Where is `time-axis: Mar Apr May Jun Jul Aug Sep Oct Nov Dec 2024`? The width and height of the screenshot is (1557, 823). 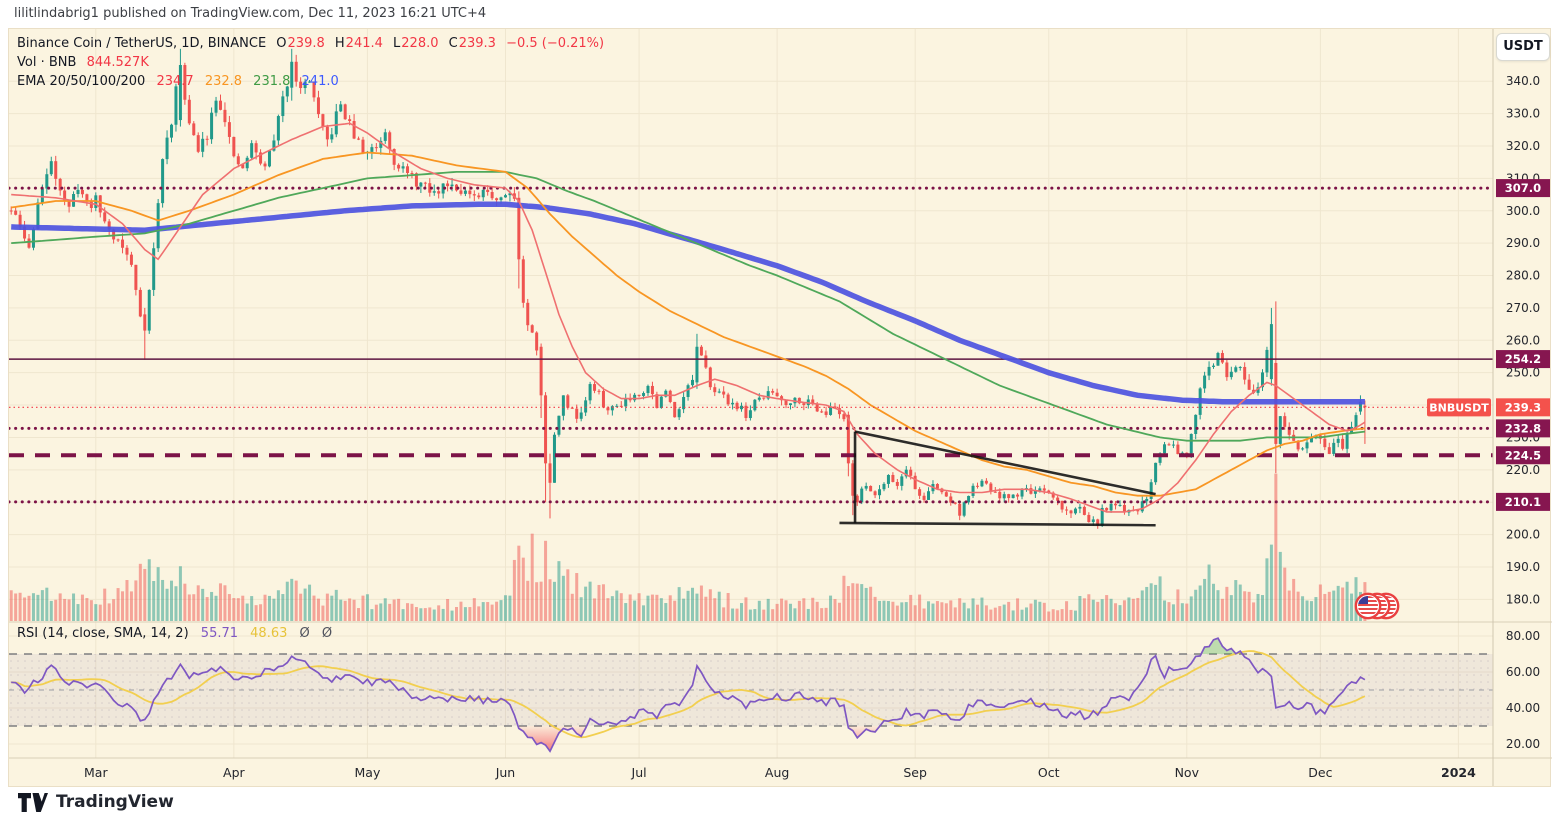 time-axis: Mar Apr May Jun Jul Aug Sep Oct Nov Dec 2024 is located at coordinates (780, 772).